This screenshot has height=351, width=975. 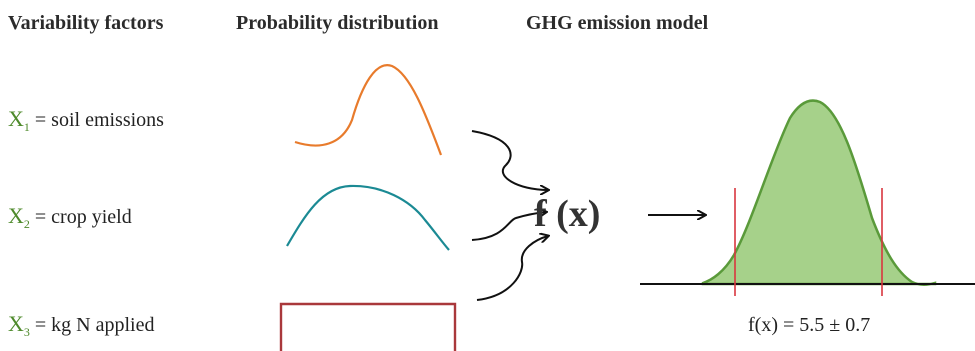 I want to click on distribution-kg-n-applied, so click(x=368, y=326).